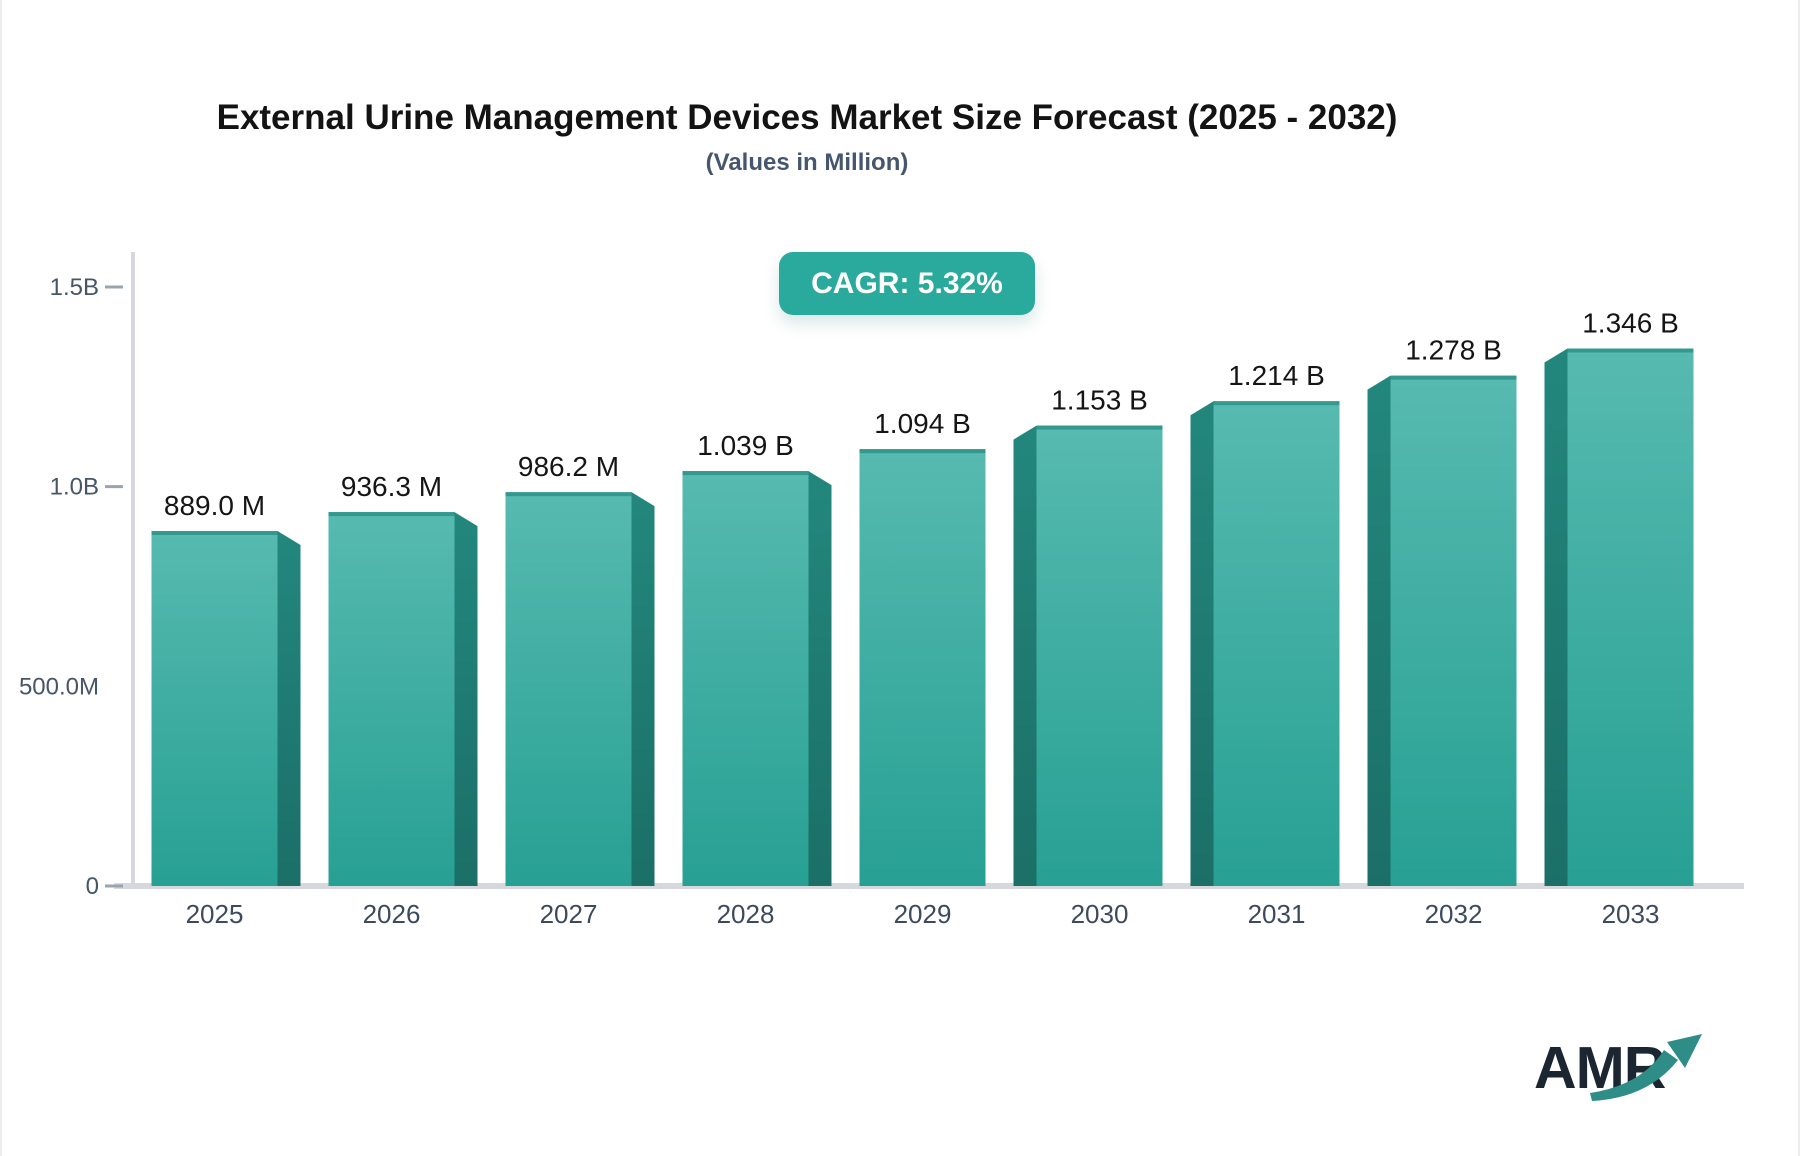  What do you see at coordinates (74, 287) in the screenshot?
I see `y-axis-tick-label: 1.5B` at bounding box center [74, 287].